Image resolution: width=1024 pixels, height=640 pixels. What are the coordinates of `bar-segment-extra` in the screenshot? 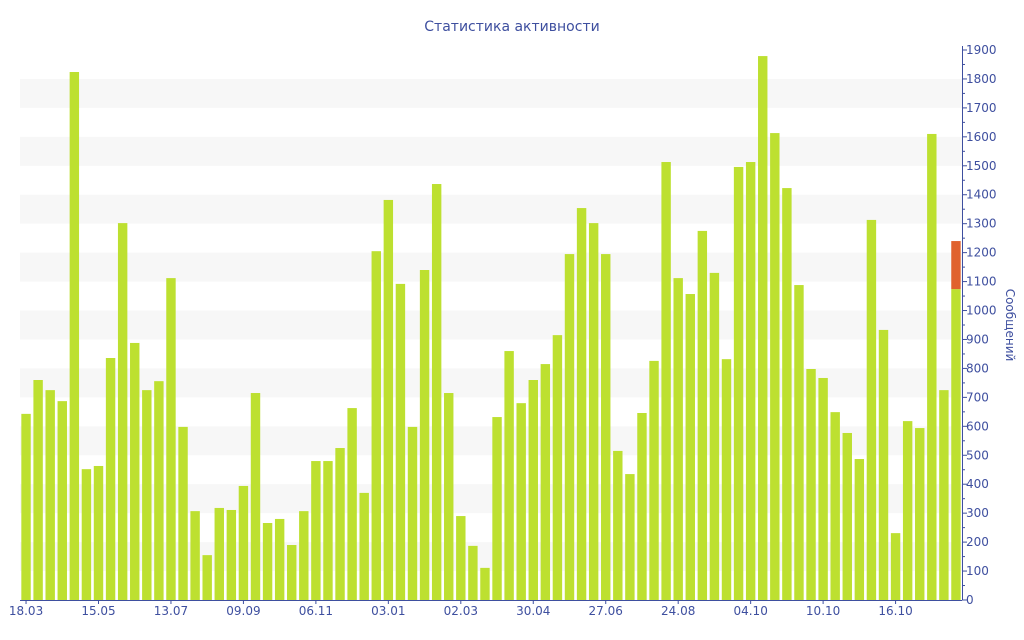 It's located at (956, 265).